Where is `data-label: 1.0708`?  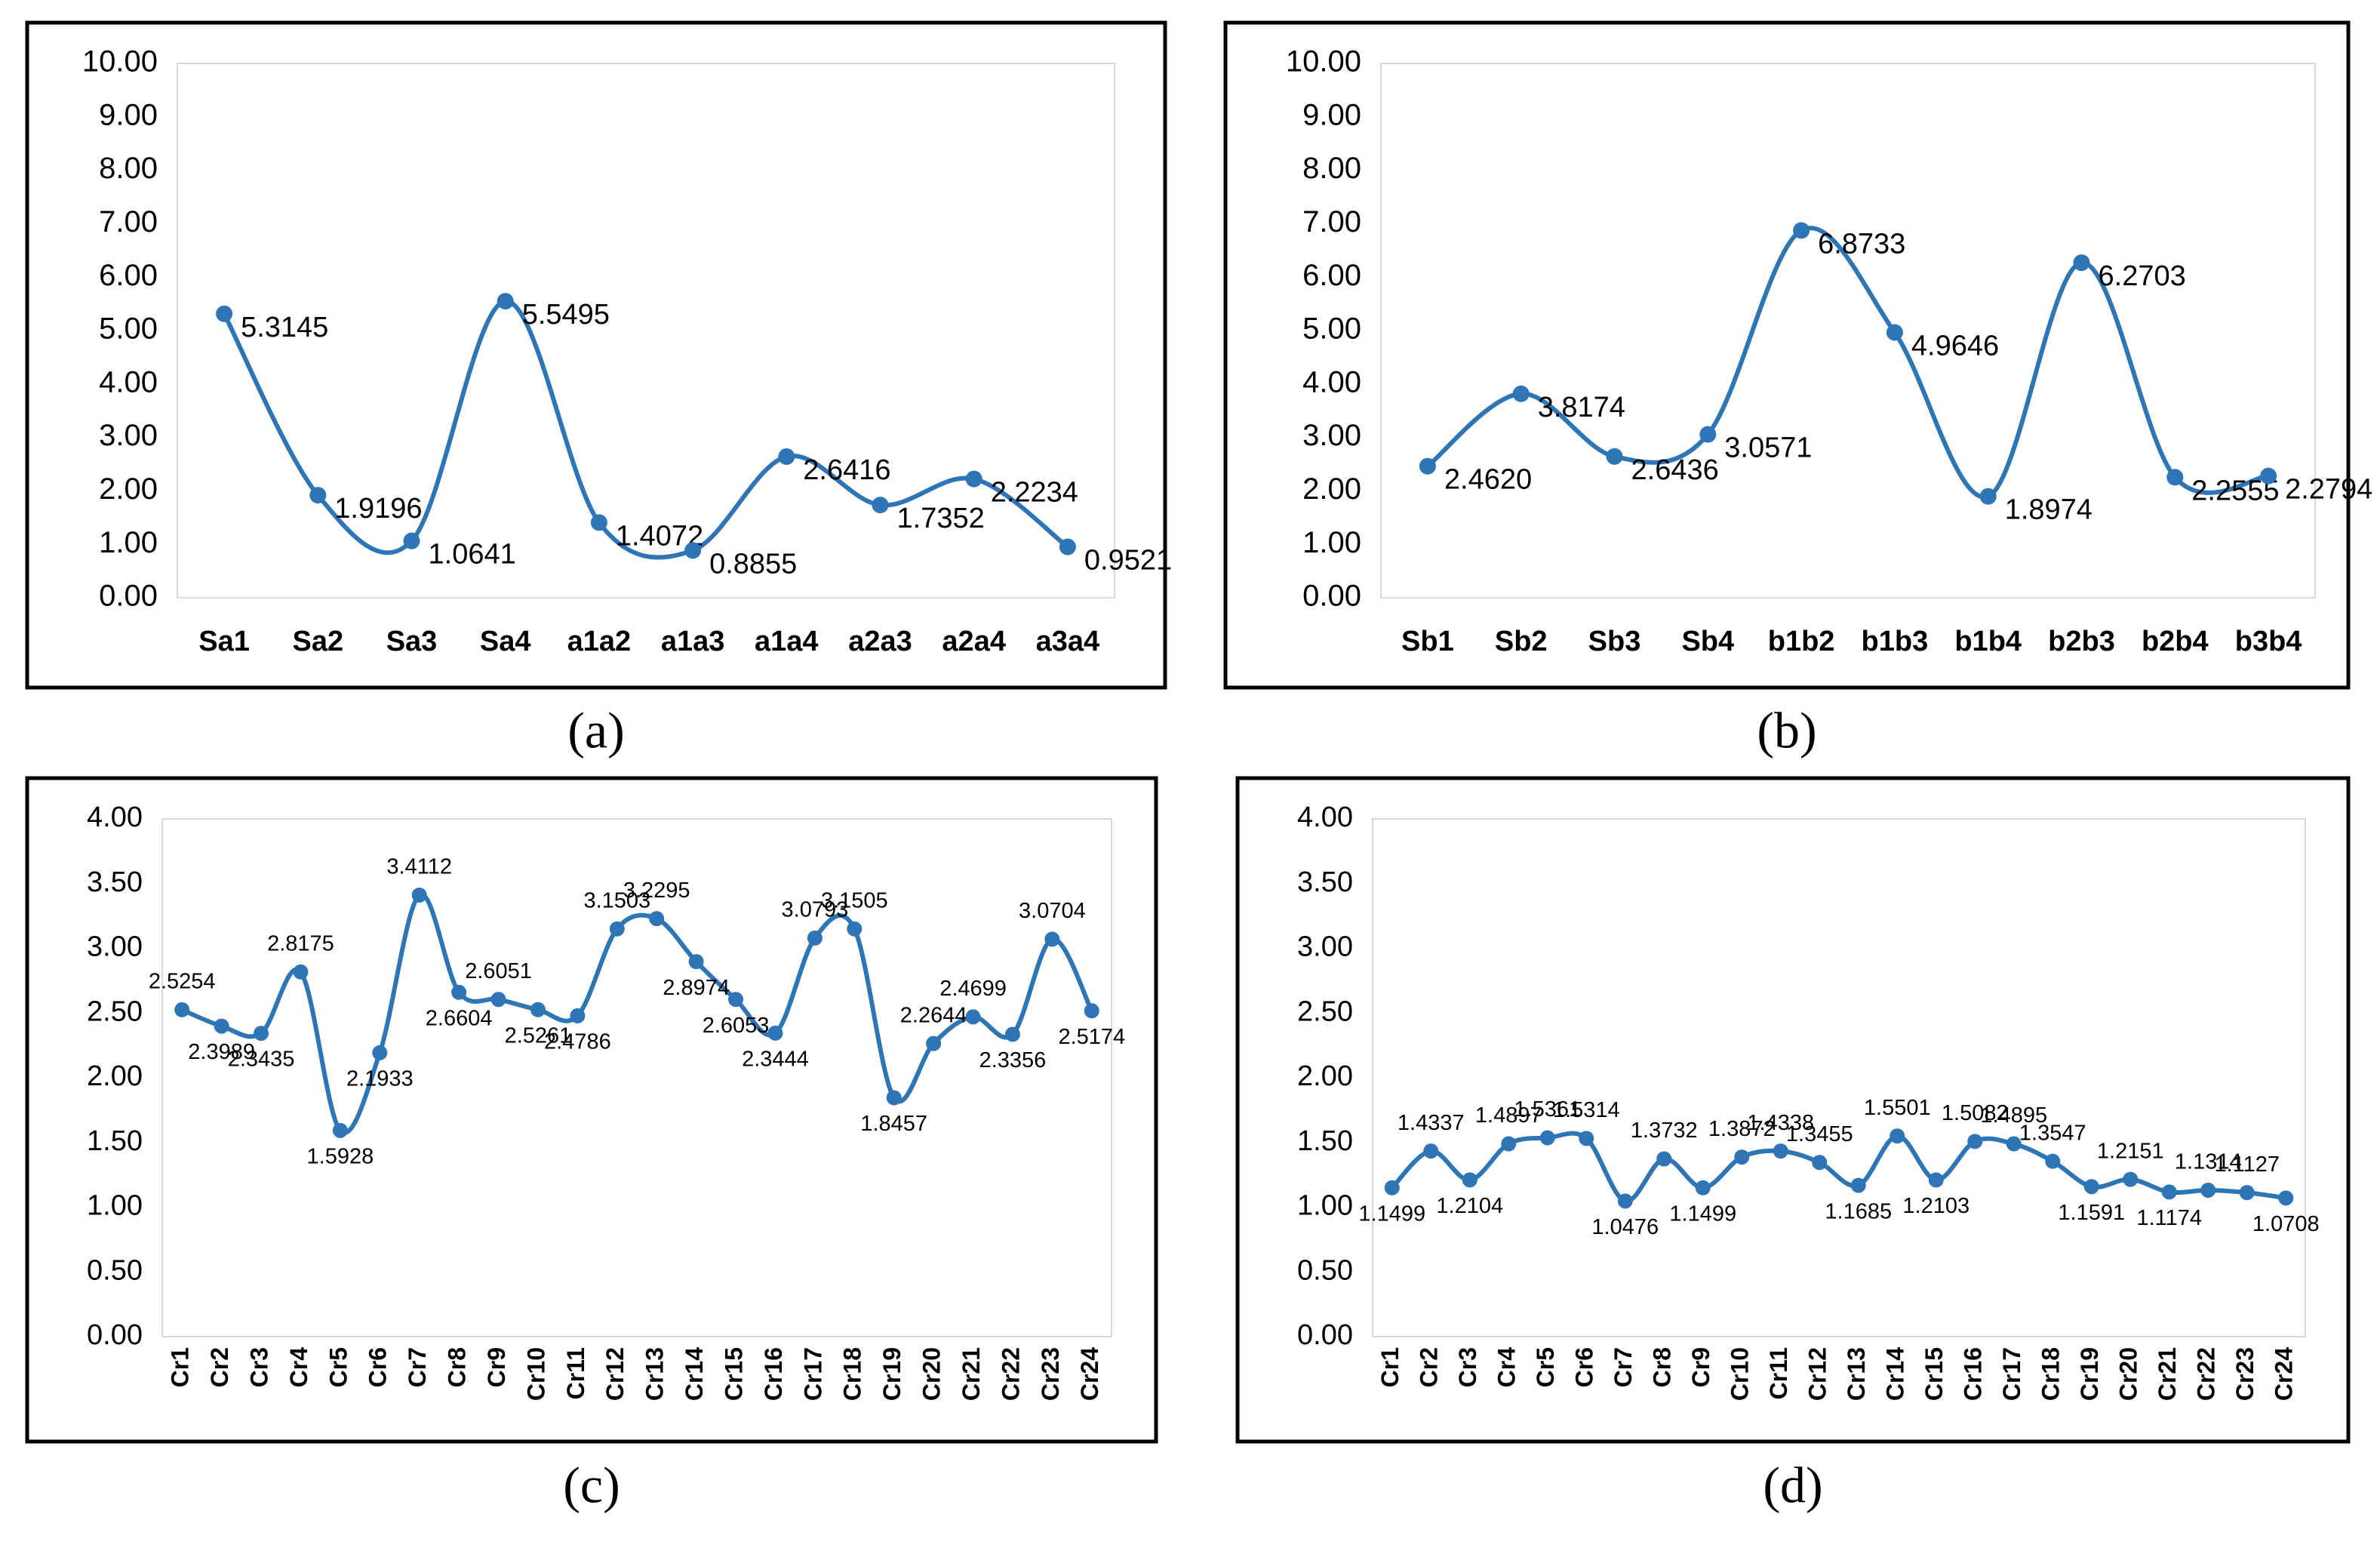
data-label: 1.0708 is located at coordinates (2286, 1224).